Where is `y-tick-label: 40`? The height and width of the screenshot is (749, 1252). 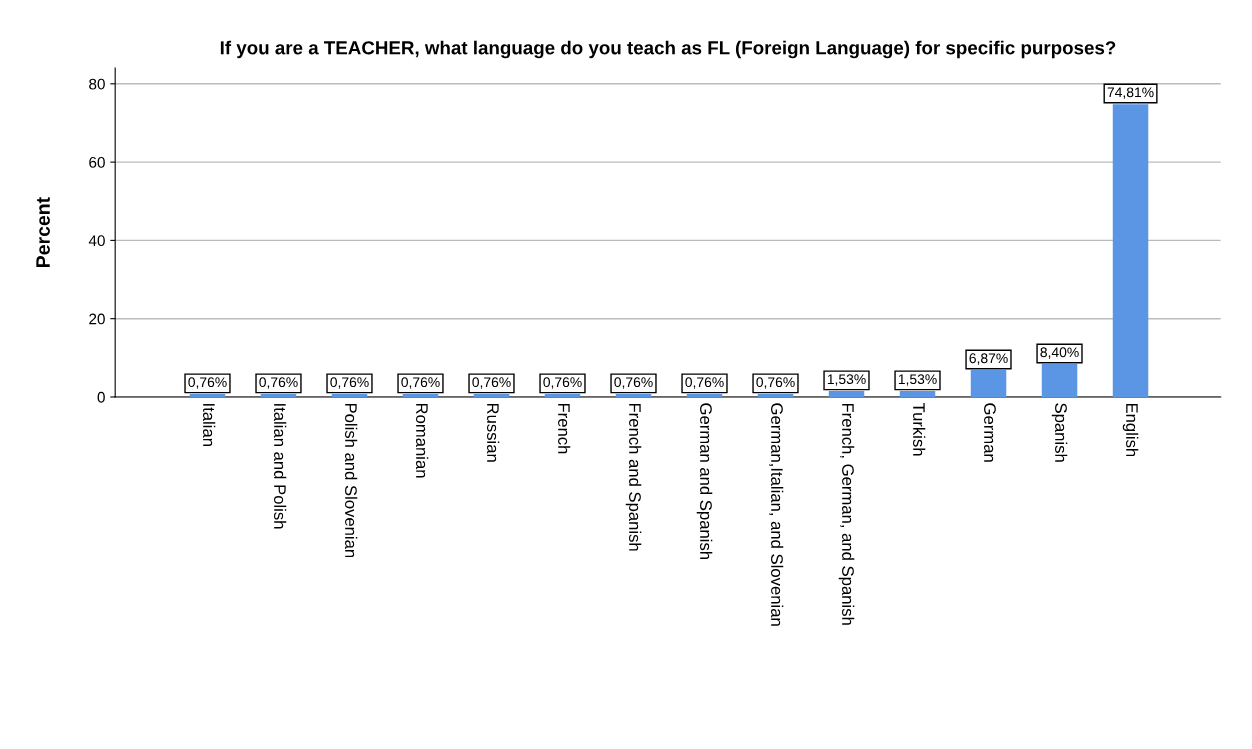
y-tick-label: 40 is located at coordinates (96, 241).